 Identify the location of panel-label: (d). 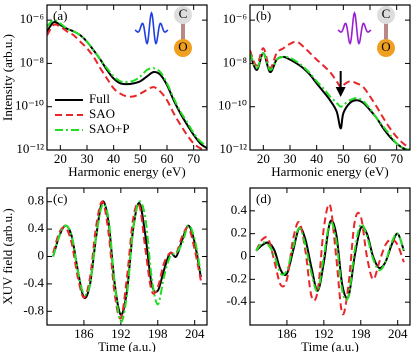
(263, 198).